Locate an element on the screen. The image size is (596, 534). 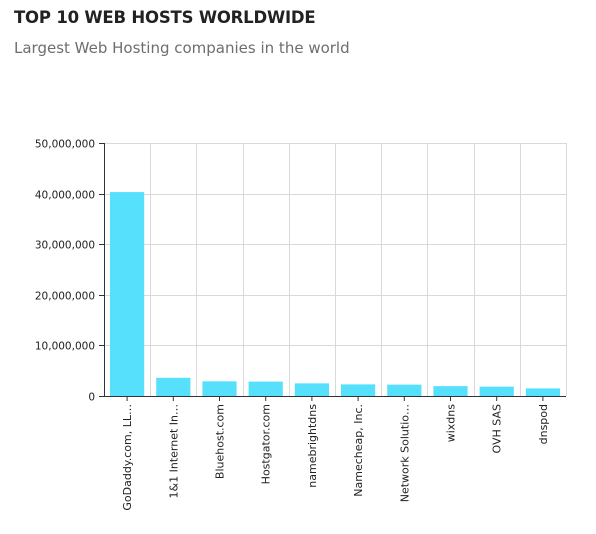
x-tick-label: OVH SAS is located at coordinates (497, 428).